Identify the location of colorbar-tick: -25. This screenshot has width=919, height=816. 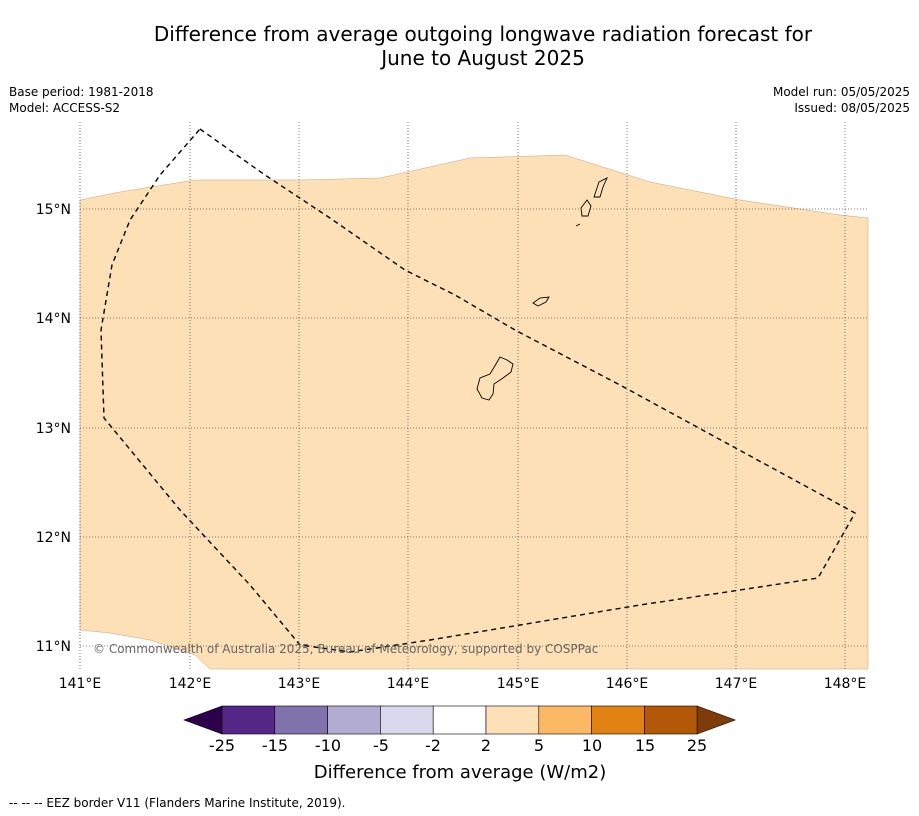
(222, 745).